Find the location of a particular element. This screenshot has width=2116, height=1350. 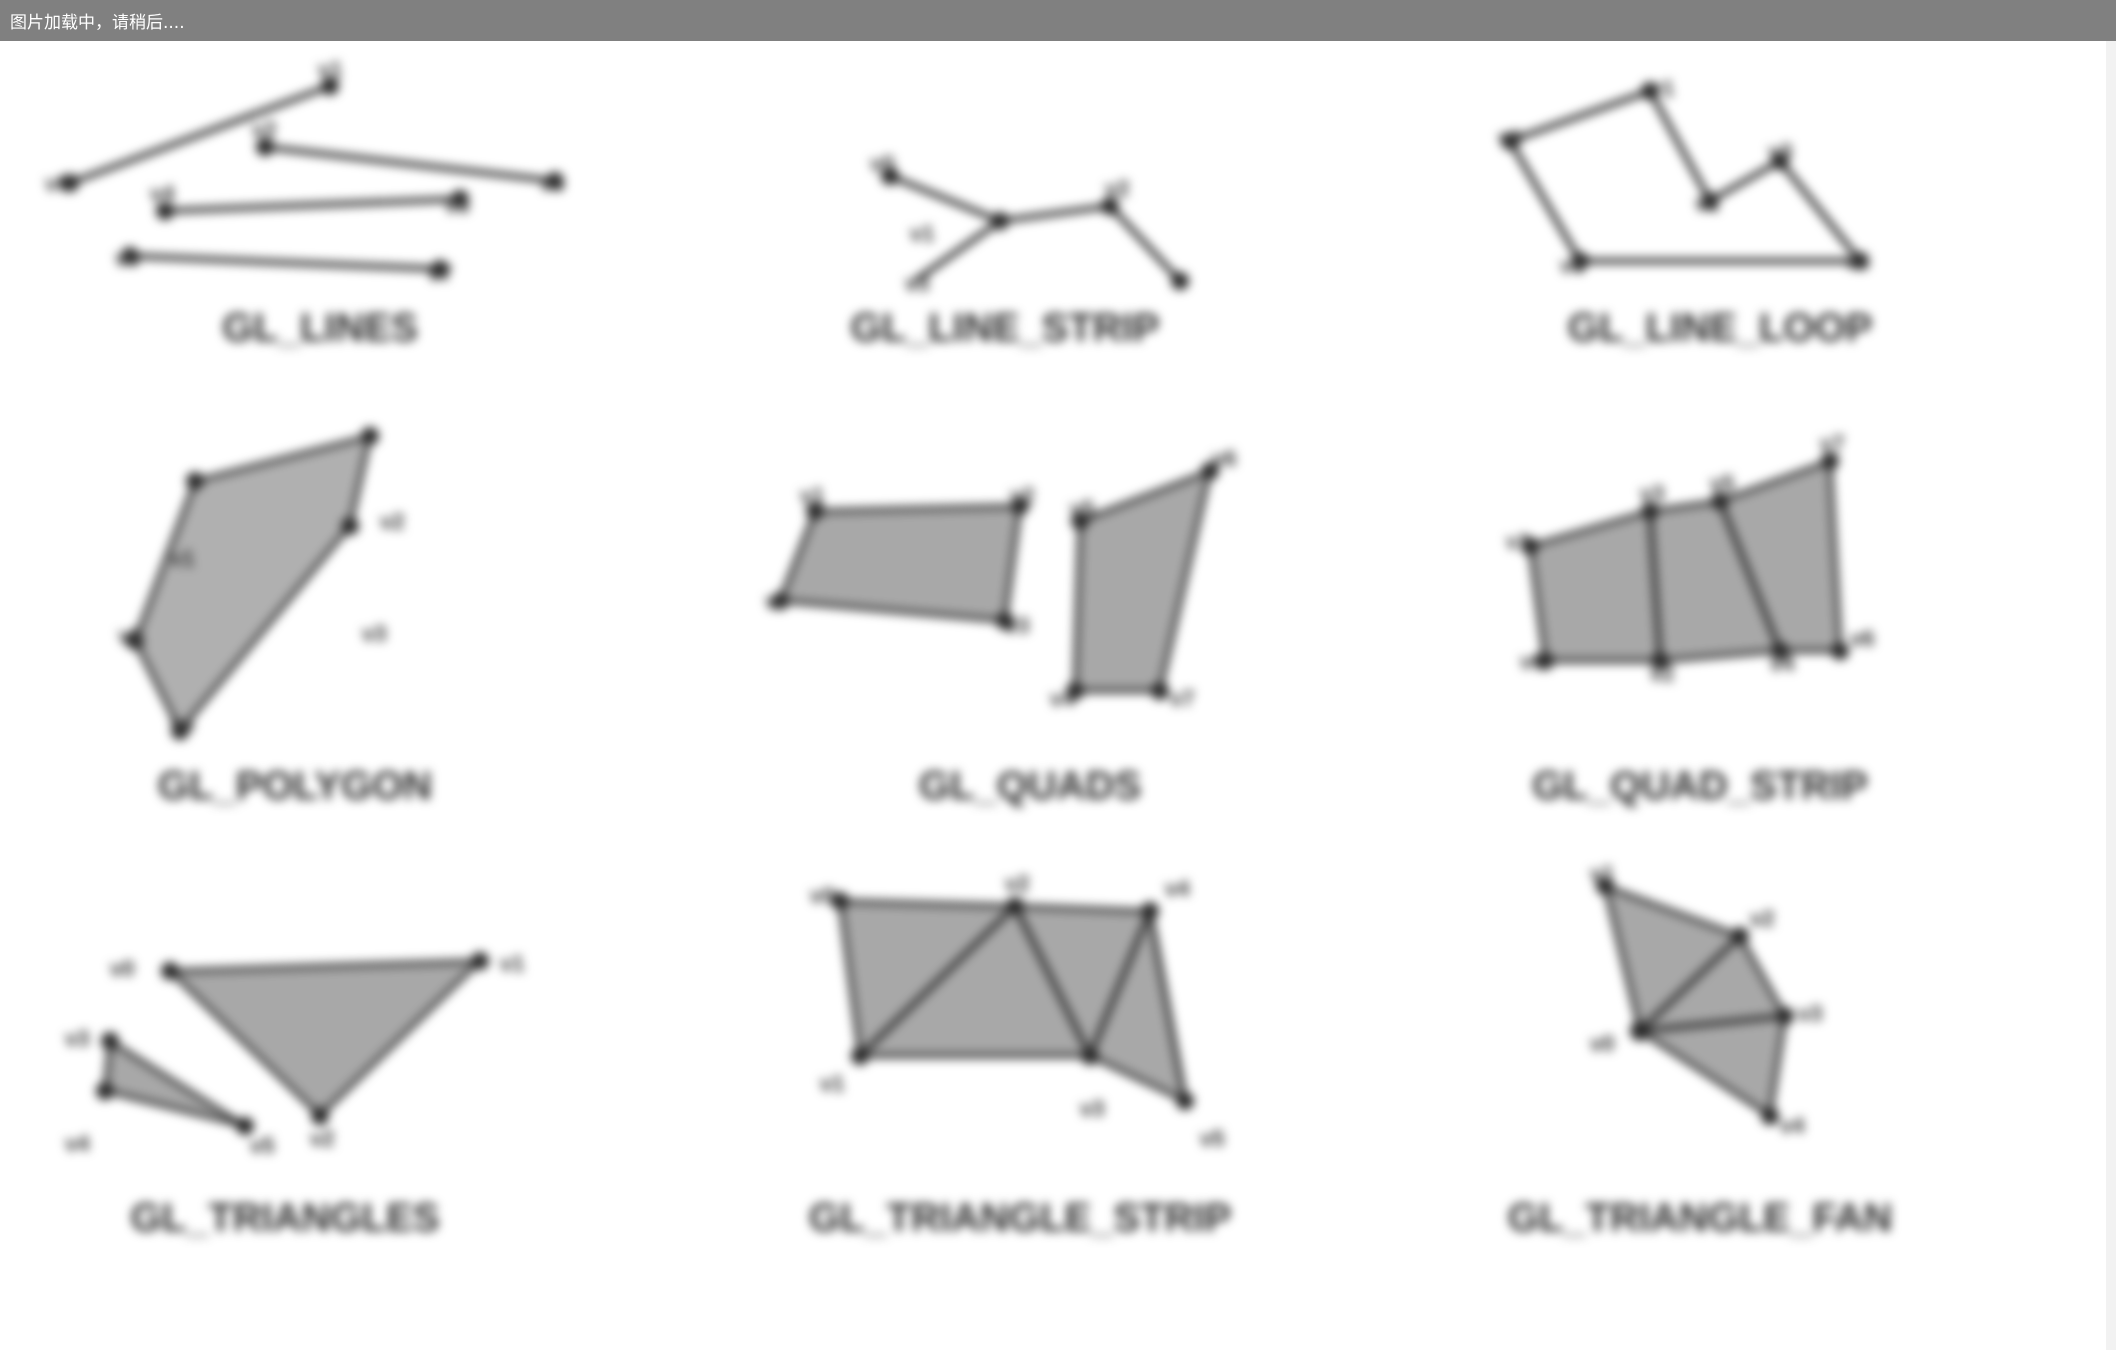

panel-line-loop: v0 v1 v2 v3 v4 v5 GL_LINE_LOOP is located at coordinates (1685, 213).